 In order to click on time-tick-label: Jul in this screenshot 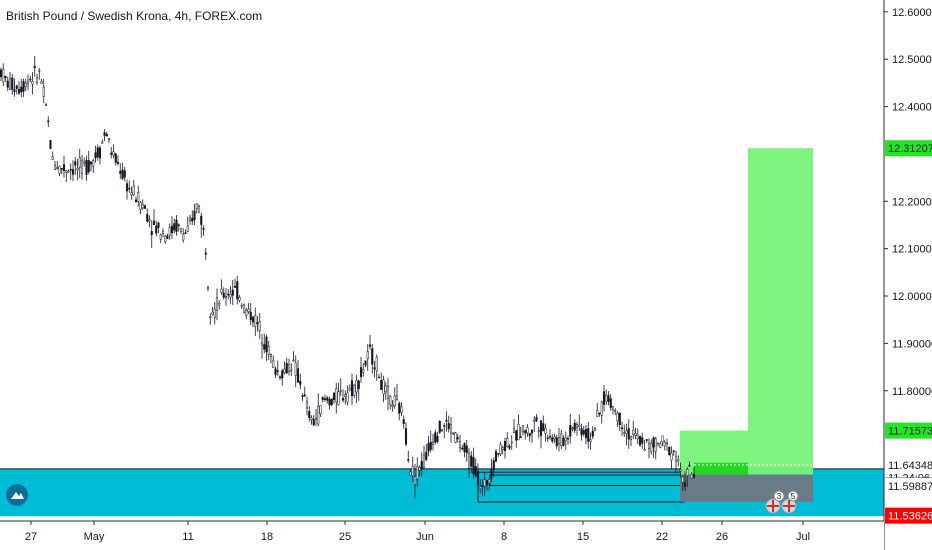, I will do `click(803, 537)`.